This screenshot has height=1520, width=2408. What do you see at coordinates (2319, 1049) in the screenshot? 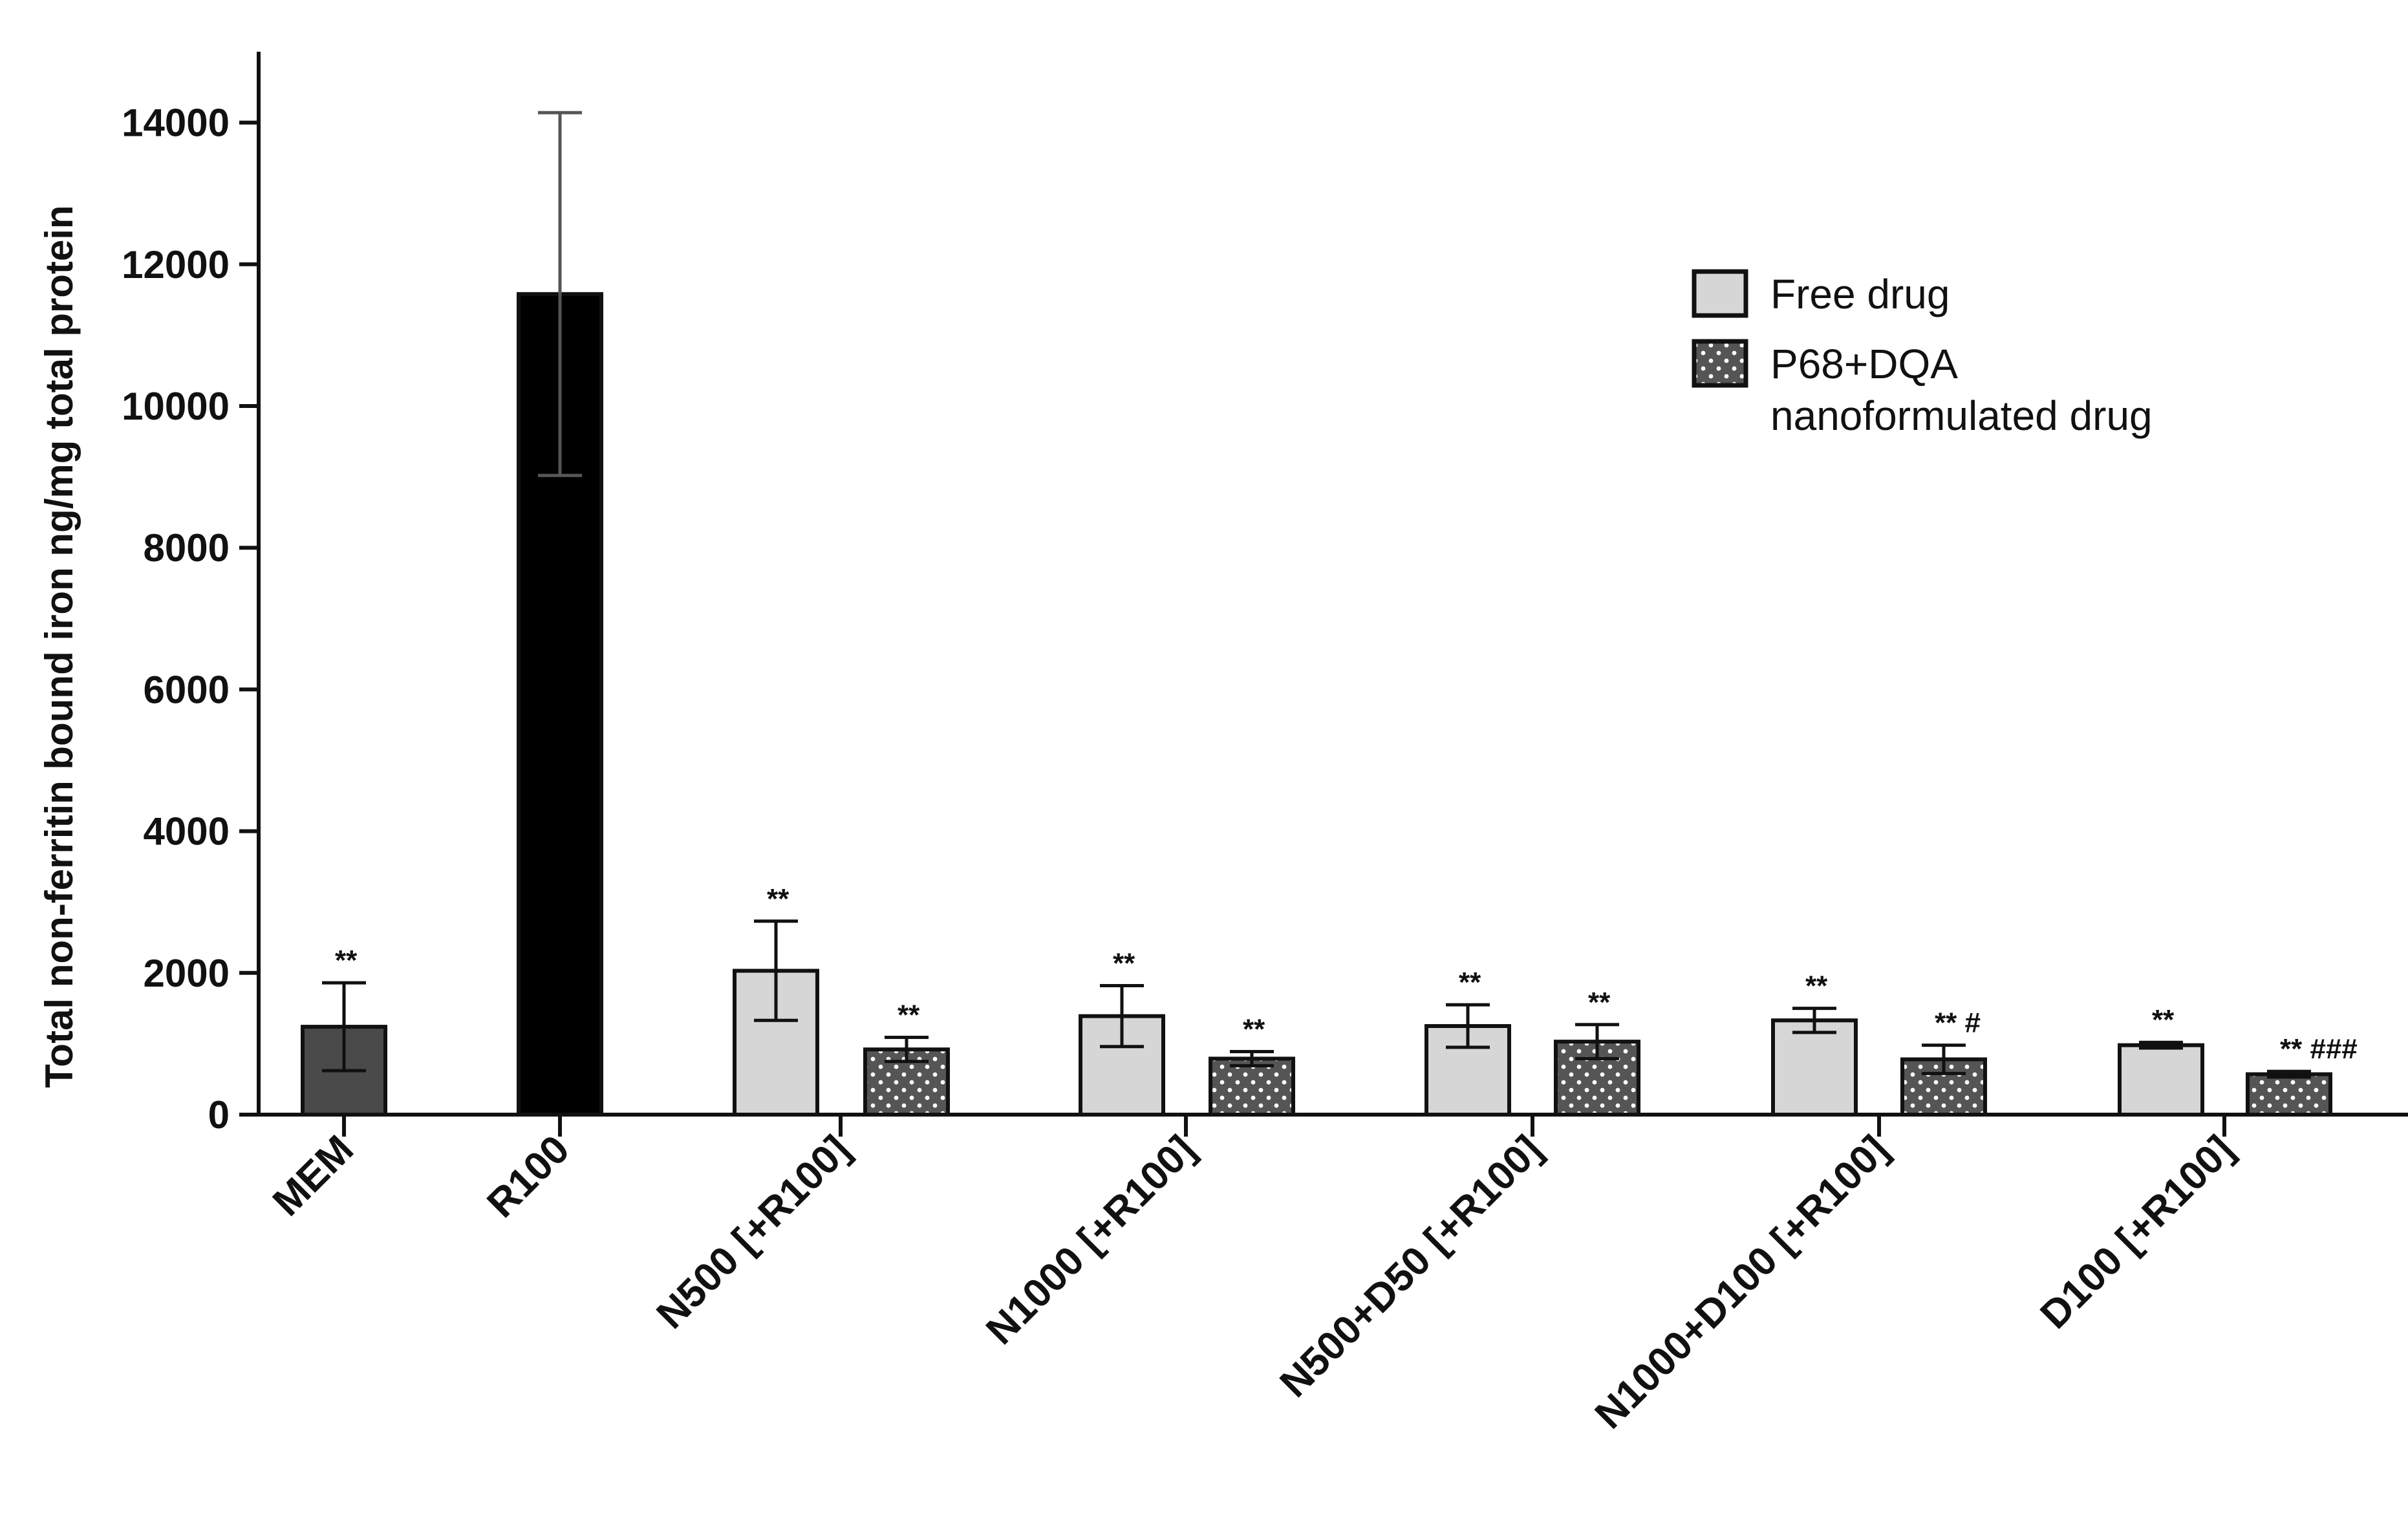
I see `significance-label: ** ###` at bounding box center [2319, 1049].